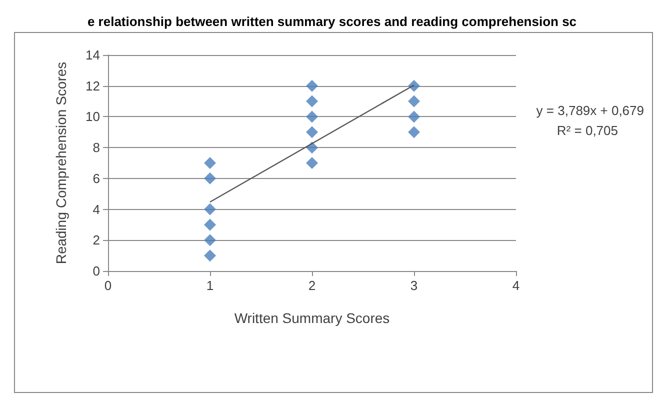 This screenshot has width=664, height=401. What do you see at coordinates (96, 209) in the screenshot?
I see `y-tick-label: 4` at bounding box center [96, 209].